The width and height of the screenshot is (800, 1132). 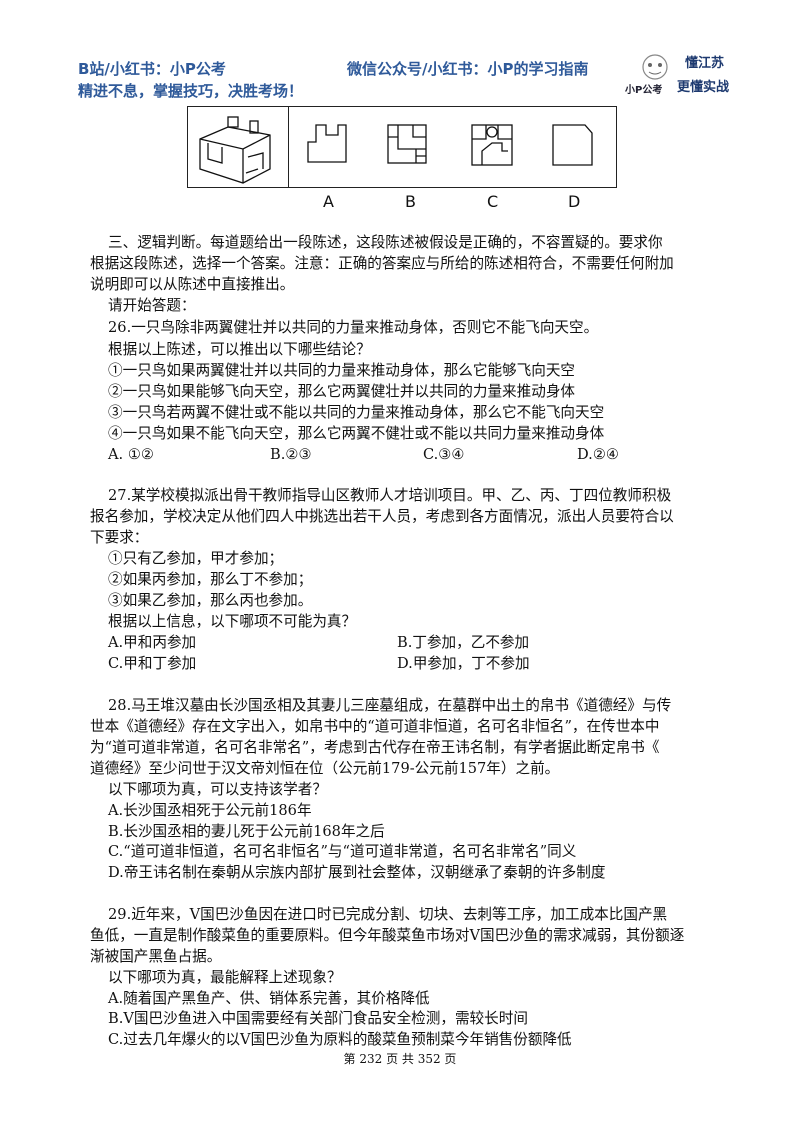 I want to click on intro-line: 根据这段陈述，选择一个答案。注意：正确的答案应与所给的陈述相符合，不需要任何附加, so click(x=382, y=263).